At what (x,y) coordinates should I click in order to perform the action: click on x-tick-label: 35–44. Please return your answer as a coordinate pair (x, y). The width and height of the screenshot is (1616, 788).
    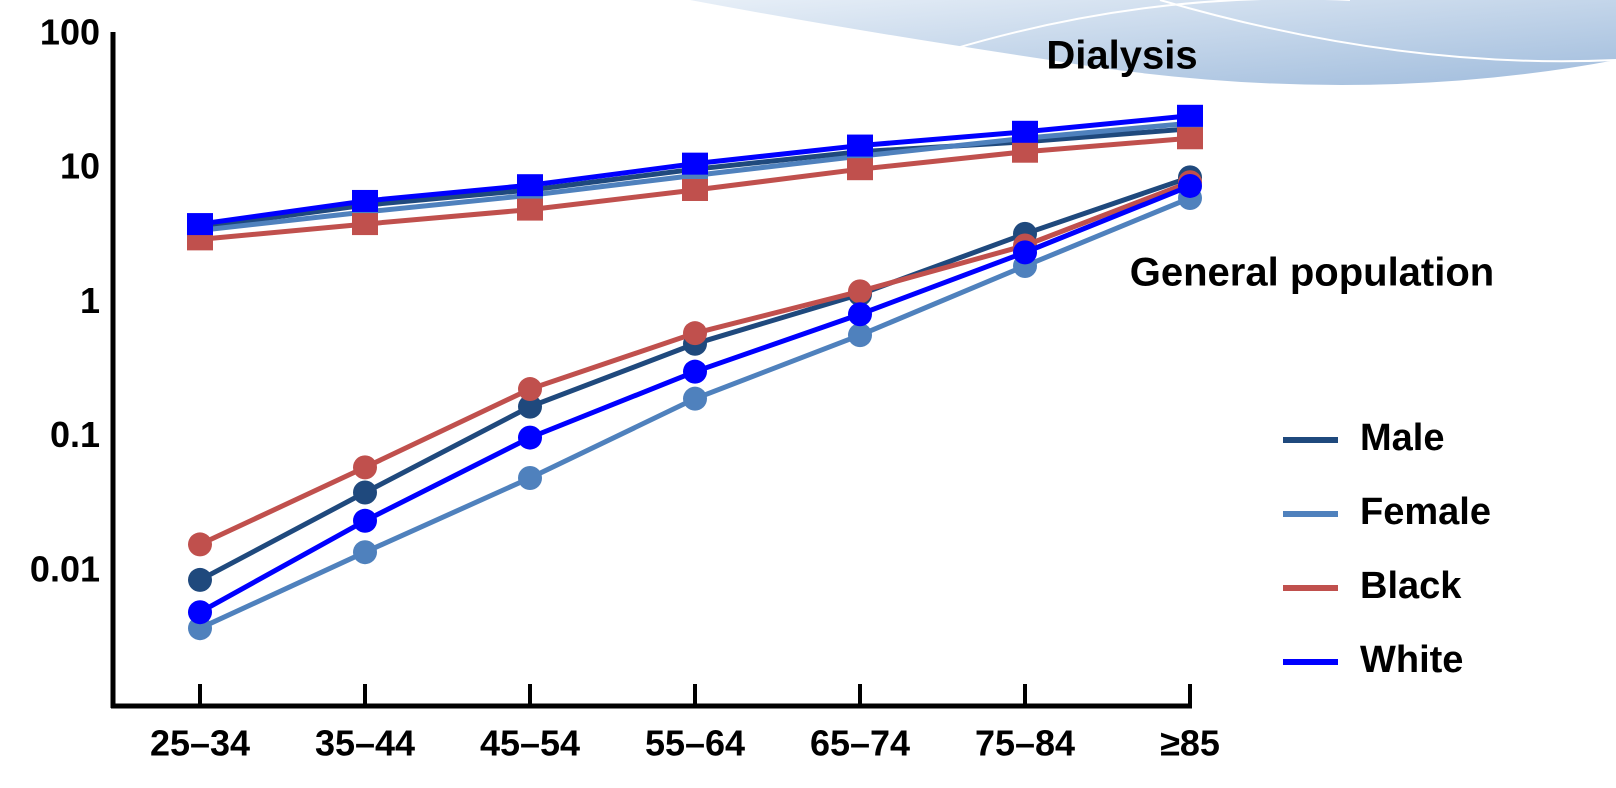
    Looking at the image, I should click on (365, 743).